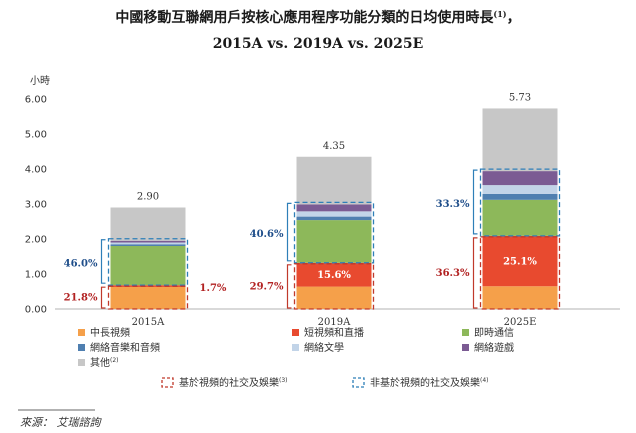 The image size is (636, 433). Describe the element at coordinates (36, 310) in the screenshot. I see `y-tick-label: 0.00` at that location.